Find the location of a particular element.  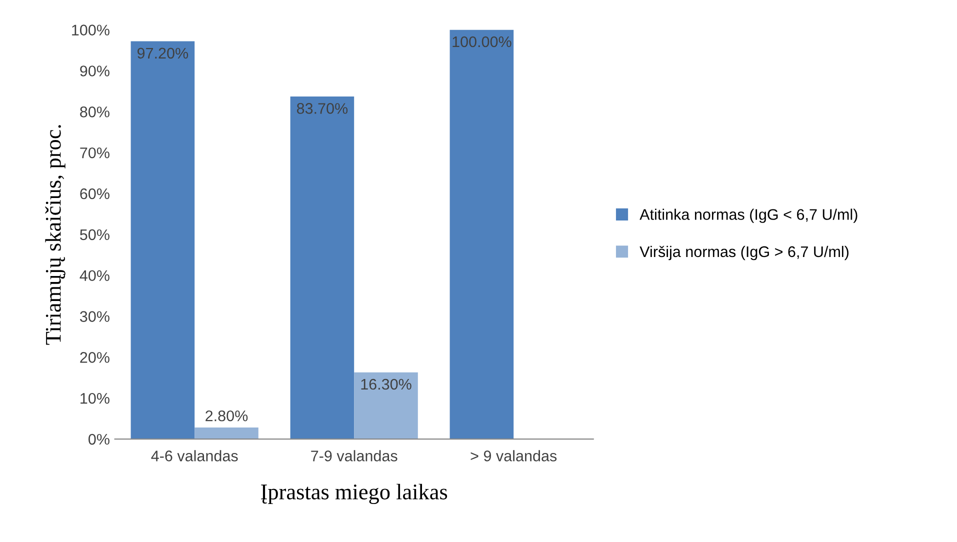

y-tick-label: 50% is located at coordinates (95, 234).